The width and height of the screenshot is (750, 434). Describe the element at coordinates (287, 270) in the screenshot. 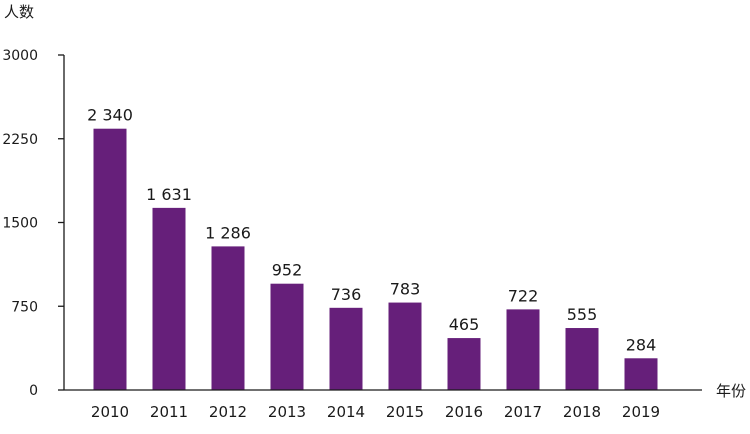

I see `data-label-2013: 952` at that location.